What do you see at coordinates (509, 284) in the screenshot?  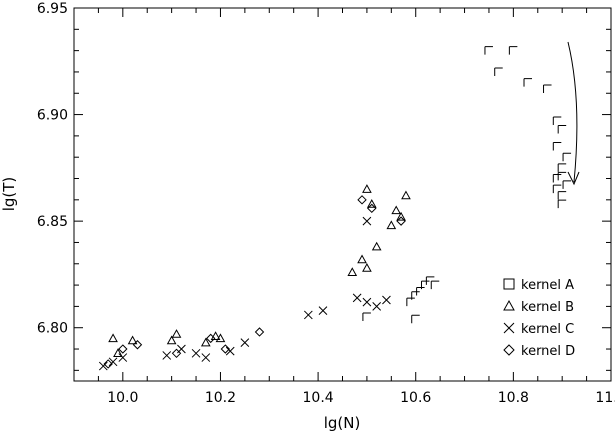 I see `legend-marker-kernel-a` at bounding box center [509, 284].